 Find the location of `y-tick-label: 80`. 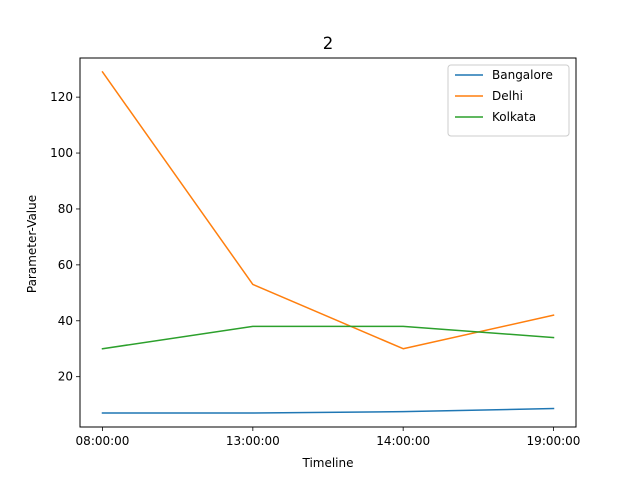

y-tick-label: 80 is located at coordinates (65, 209).